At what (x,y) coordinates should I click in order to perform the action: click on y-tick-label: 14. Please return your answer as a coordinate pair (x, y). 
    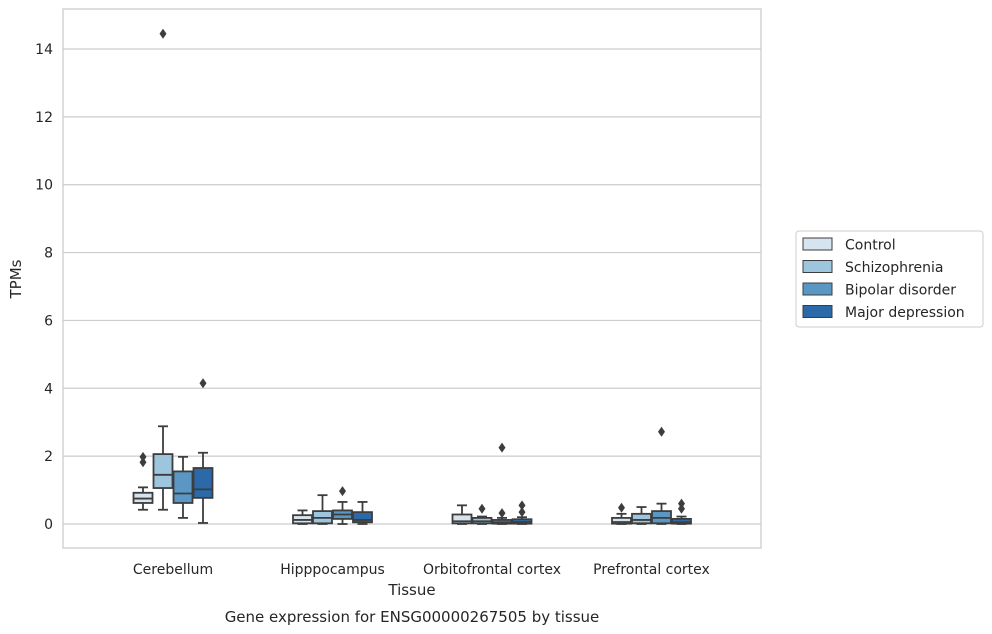
    Looking at the image, I should click on (44, 50).